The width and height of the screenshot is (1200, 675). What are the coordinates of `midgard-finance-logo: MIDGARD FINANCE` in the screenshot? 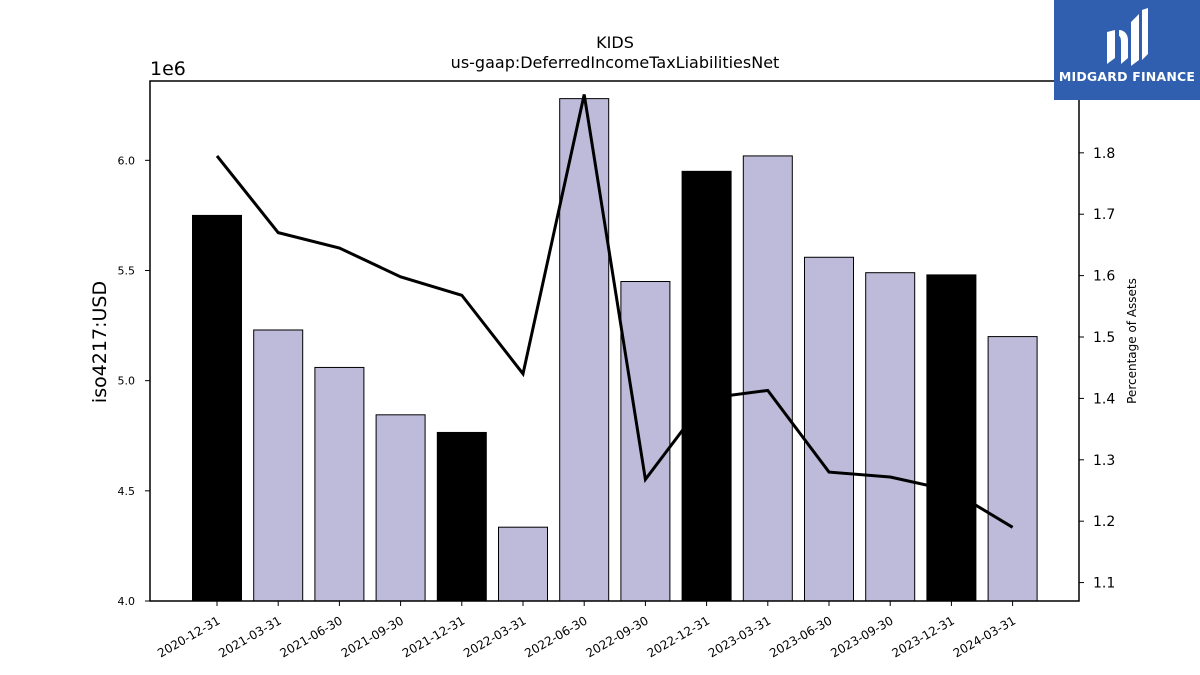 It's located at (1127, 50).